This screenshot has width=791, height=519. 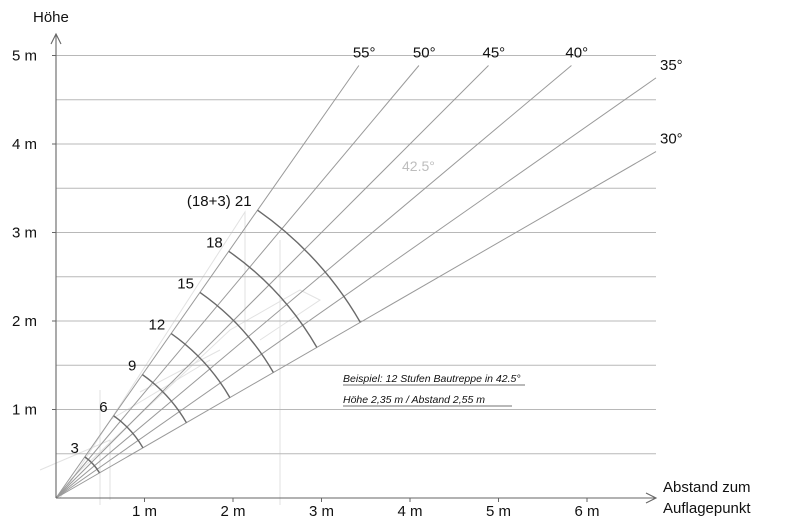 I want to click on x-axis-label-line1: Abstand zum, so click(x=707, y=487).